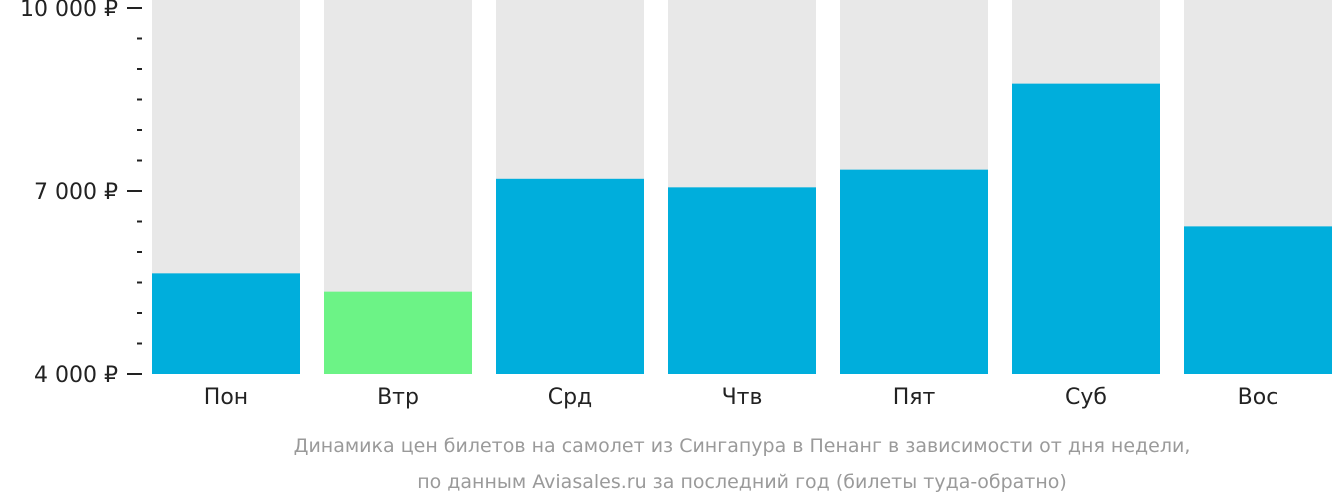  I want to click on x-tick-label: Суб, so click(1086, 397).